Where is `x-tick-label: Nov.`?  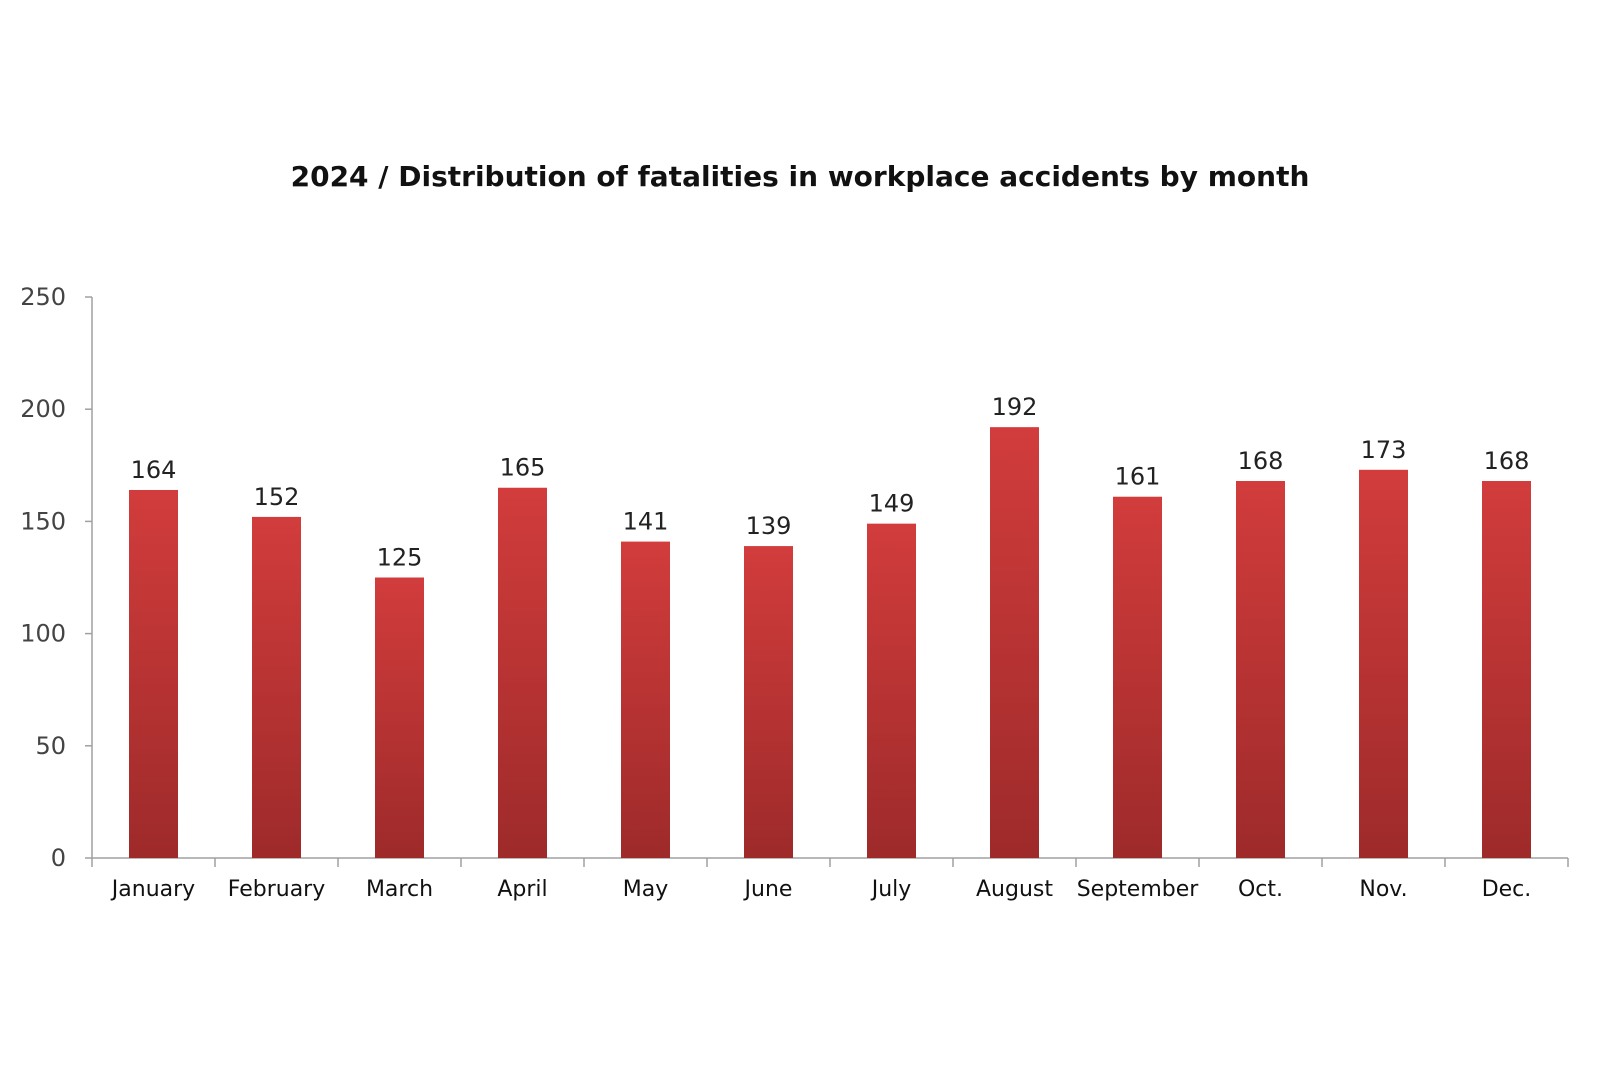
x-tick-label: Nov. is located at coordinates (1383, 889).